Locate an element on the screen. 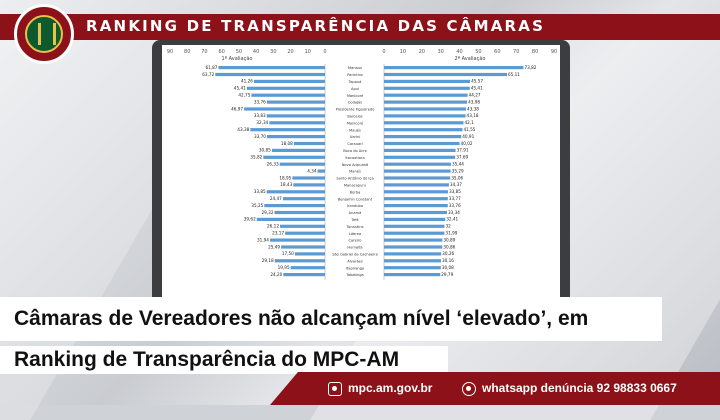 The width and height of the screenshot is (720, 420). data-label: 18,95 is located at coordinates (285, 177).